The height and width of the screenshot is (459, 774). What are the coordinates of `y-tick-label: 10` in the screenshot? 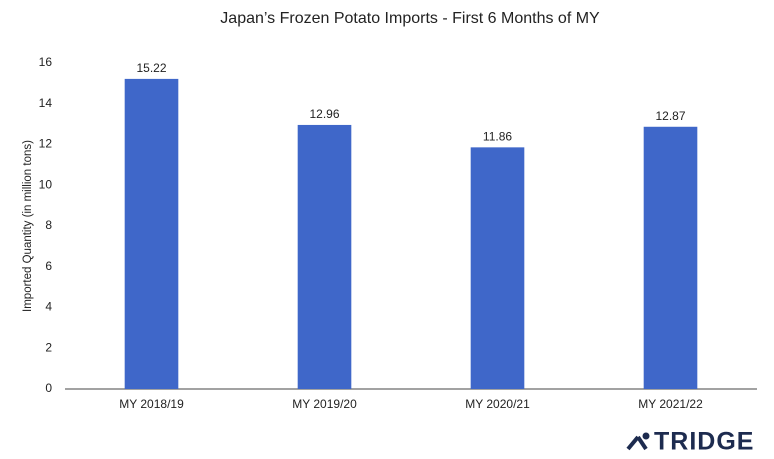 It's located at (46, 184).